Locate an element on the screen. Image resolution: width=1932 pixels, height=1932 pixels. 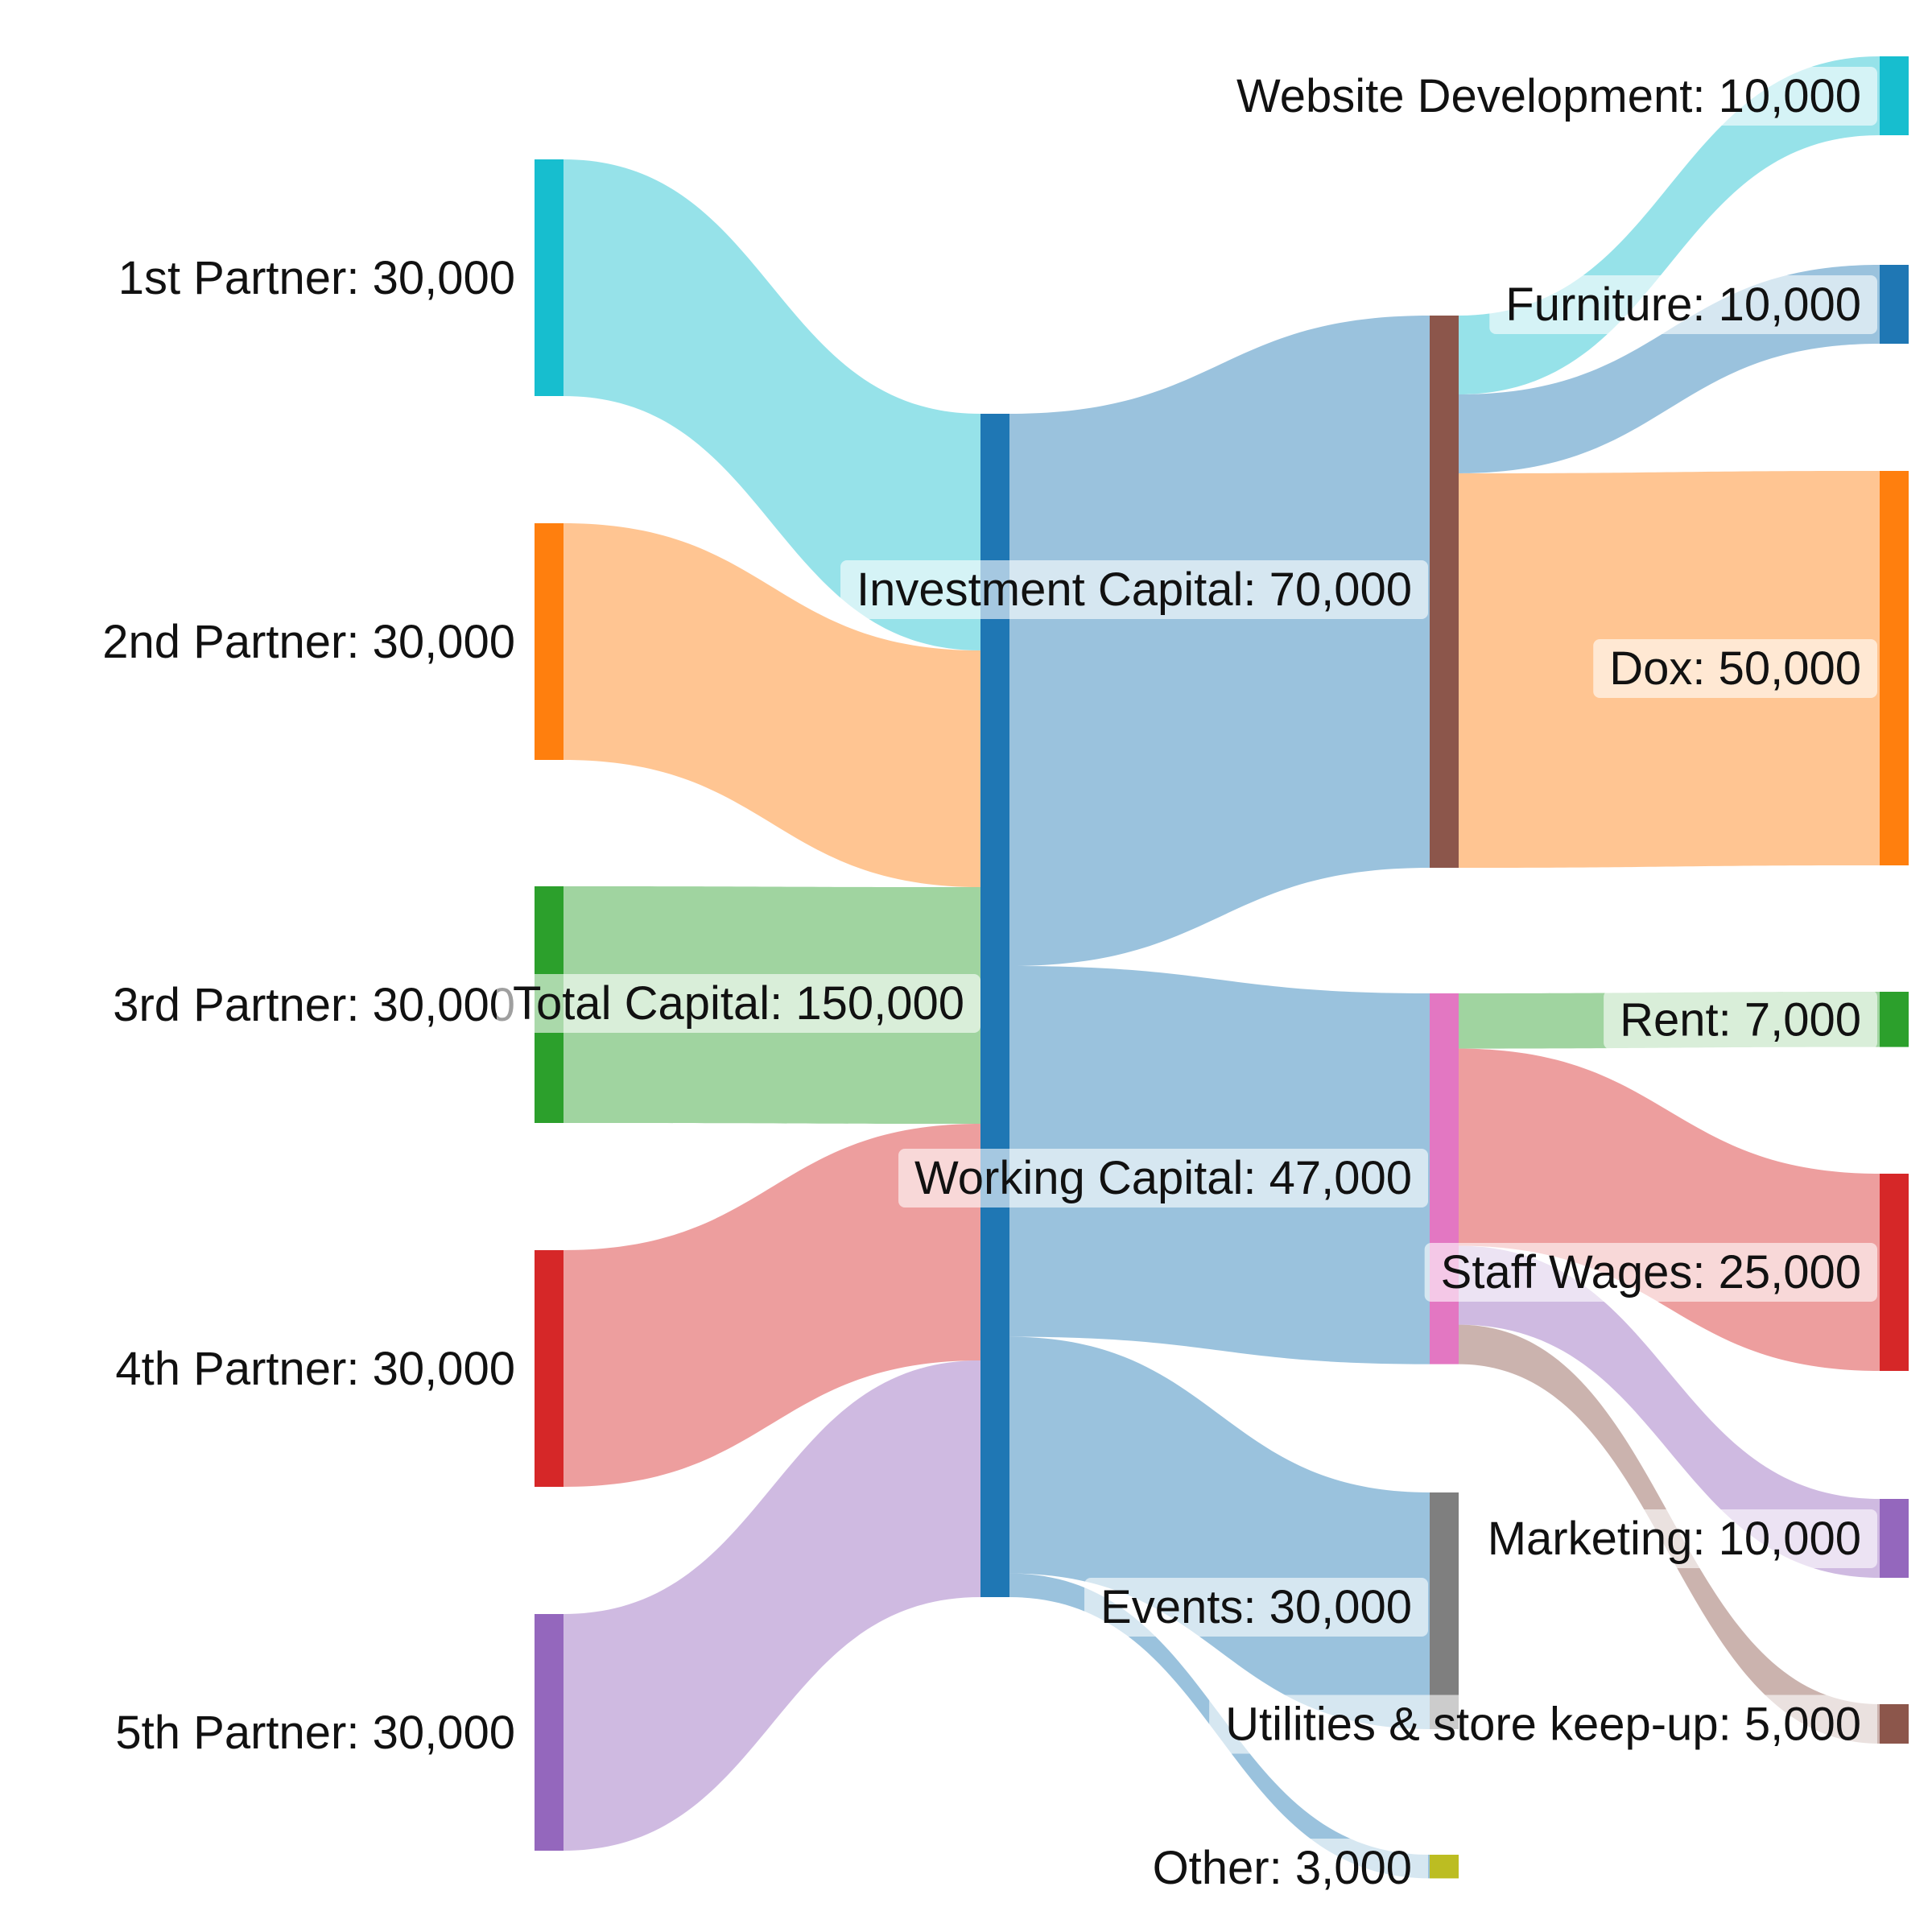
sankey-label-text: Staff Wages: 25,000 is located at coordinates (1651, 1272).